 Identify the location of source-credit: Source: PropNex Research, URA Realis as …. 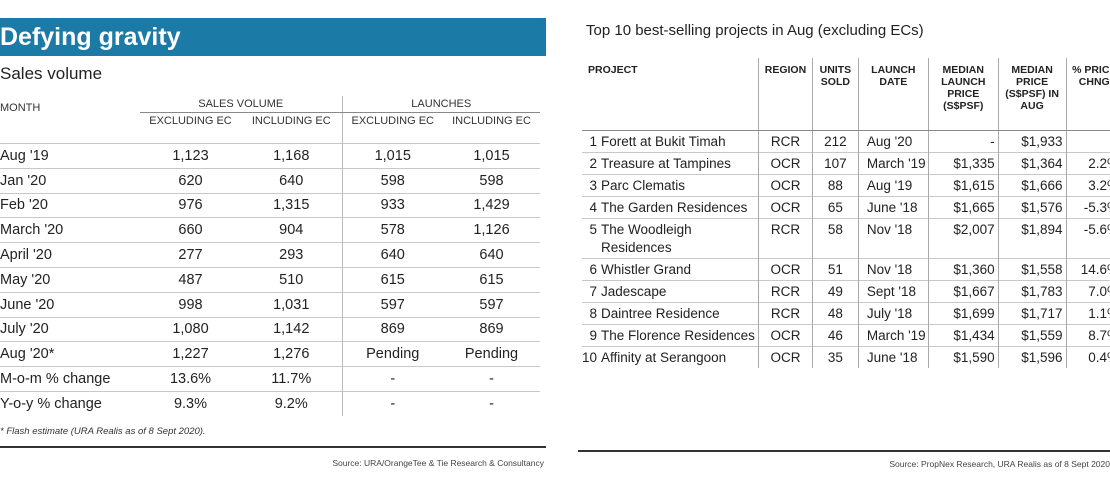
(999, 464).